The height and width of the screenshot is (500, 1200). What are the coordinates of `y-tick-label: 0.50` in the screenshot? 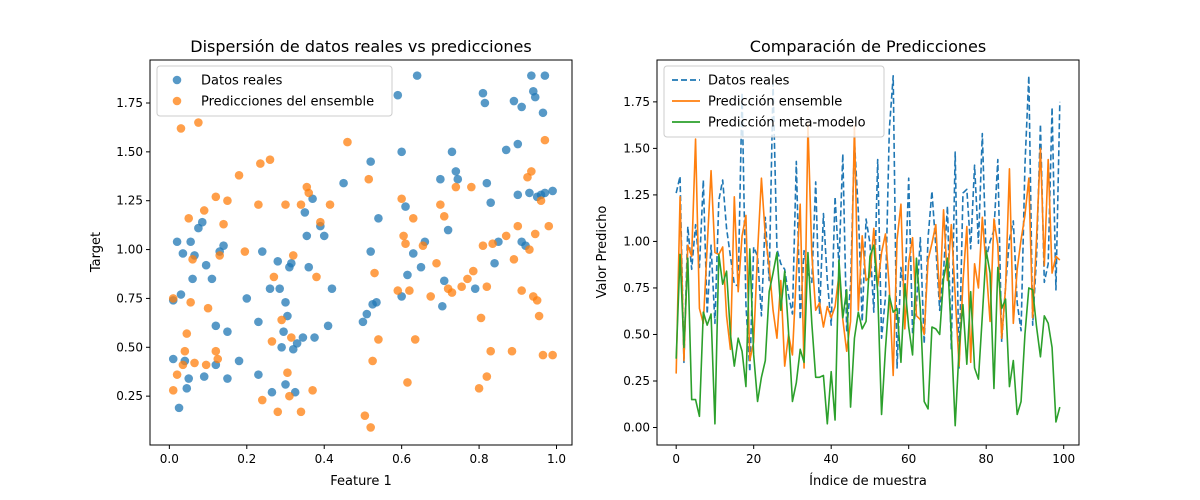 It's located at (636, 334).